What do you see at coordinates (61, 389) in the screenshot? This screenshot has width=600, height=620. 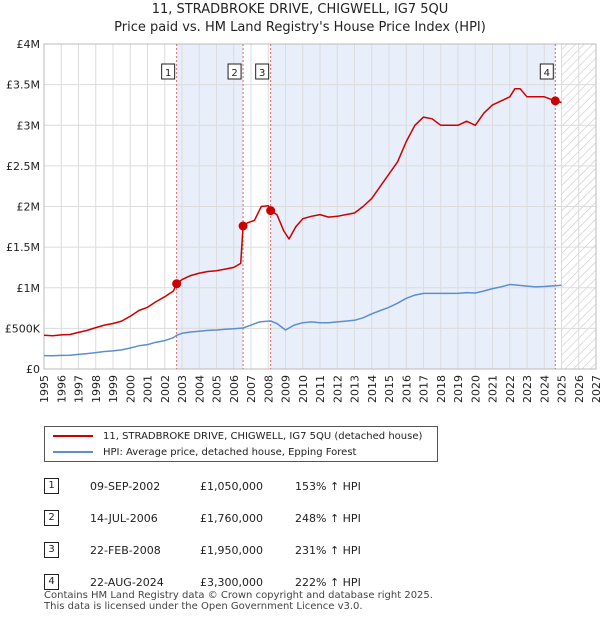 I see `x-tick-label: 1996` at bounding box center [61, 389].